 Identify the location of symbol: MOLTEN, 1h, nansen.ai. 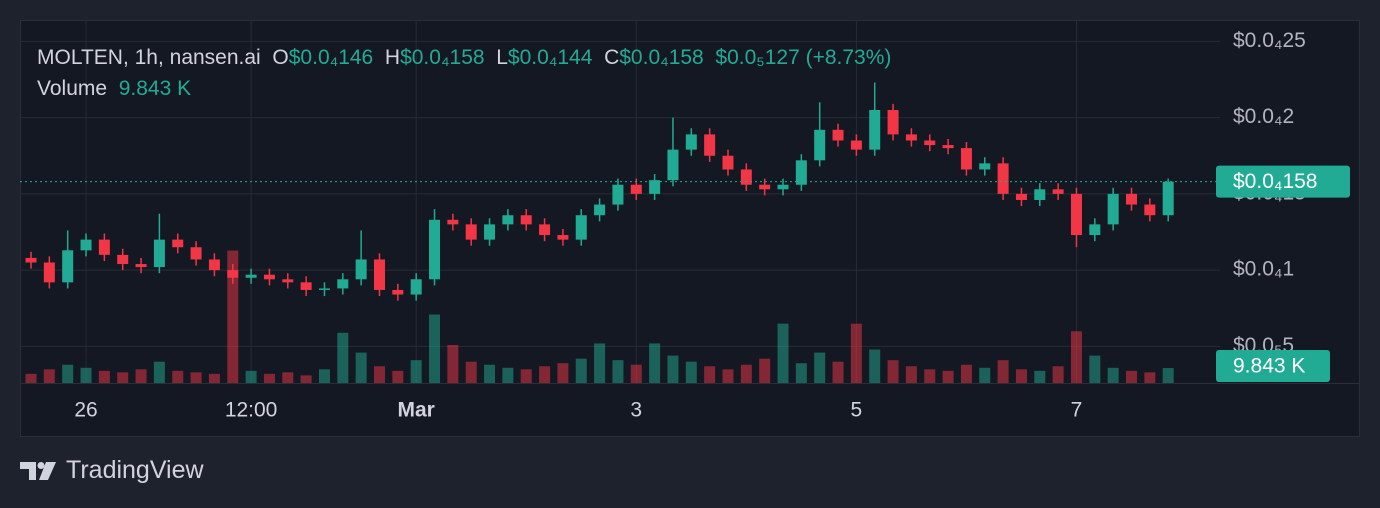
(149, 57).